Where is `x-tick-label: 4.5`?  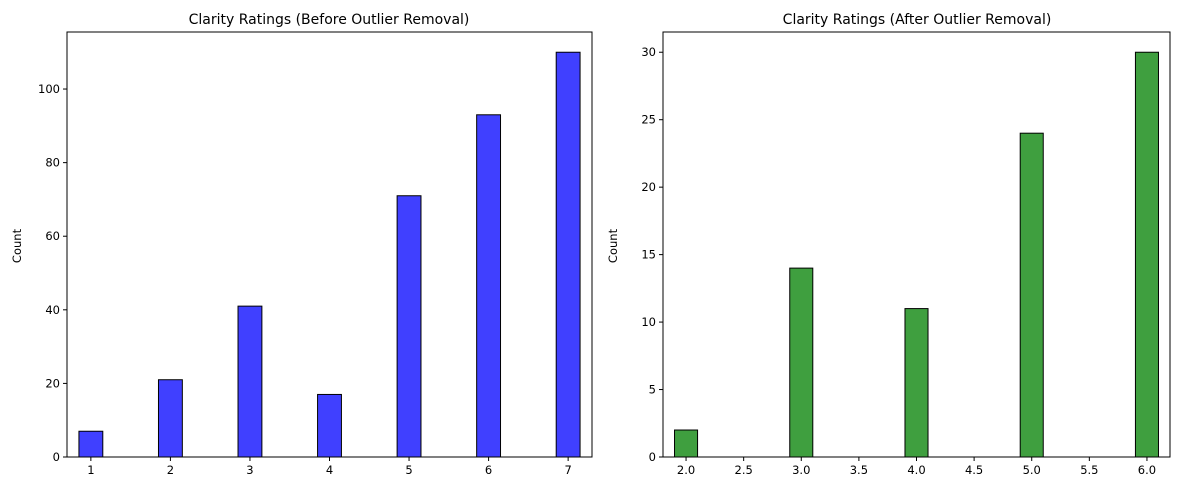
x-tick-label: 4.5 is located at coordinates (974, 470).